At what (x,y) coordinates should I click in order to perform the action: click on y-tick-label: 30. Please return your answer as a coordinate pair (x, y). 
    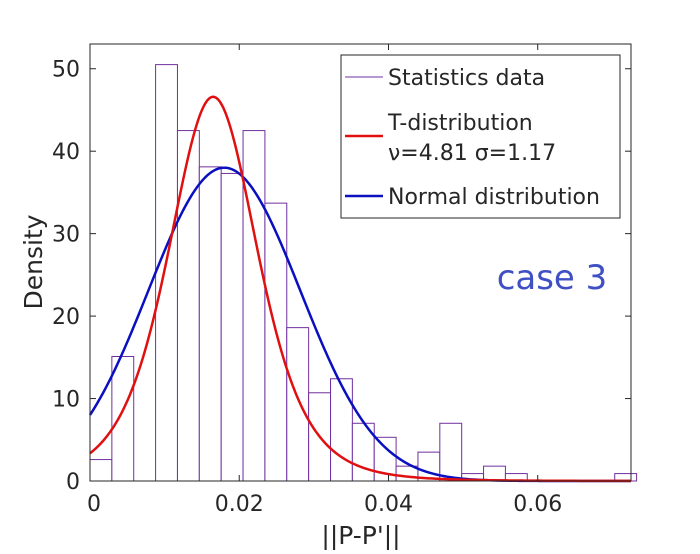
    Looking at the image, I should click on (66, 235).